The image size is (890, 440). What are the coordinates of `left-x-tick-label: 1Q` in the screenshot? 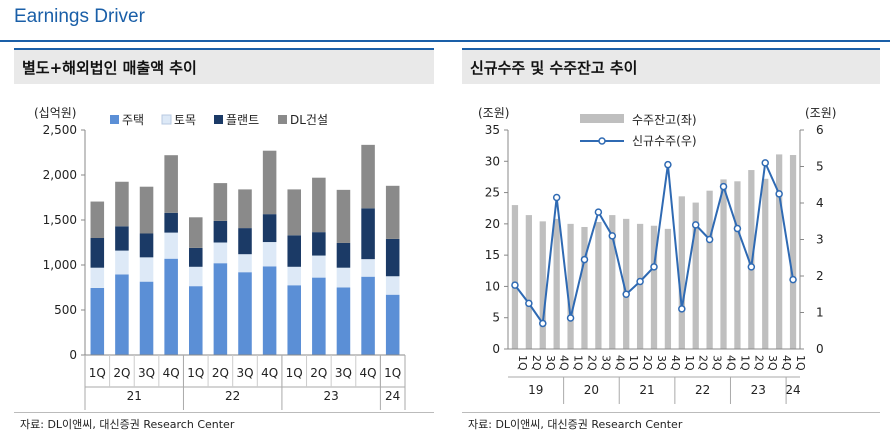 It's located at (97, 373).